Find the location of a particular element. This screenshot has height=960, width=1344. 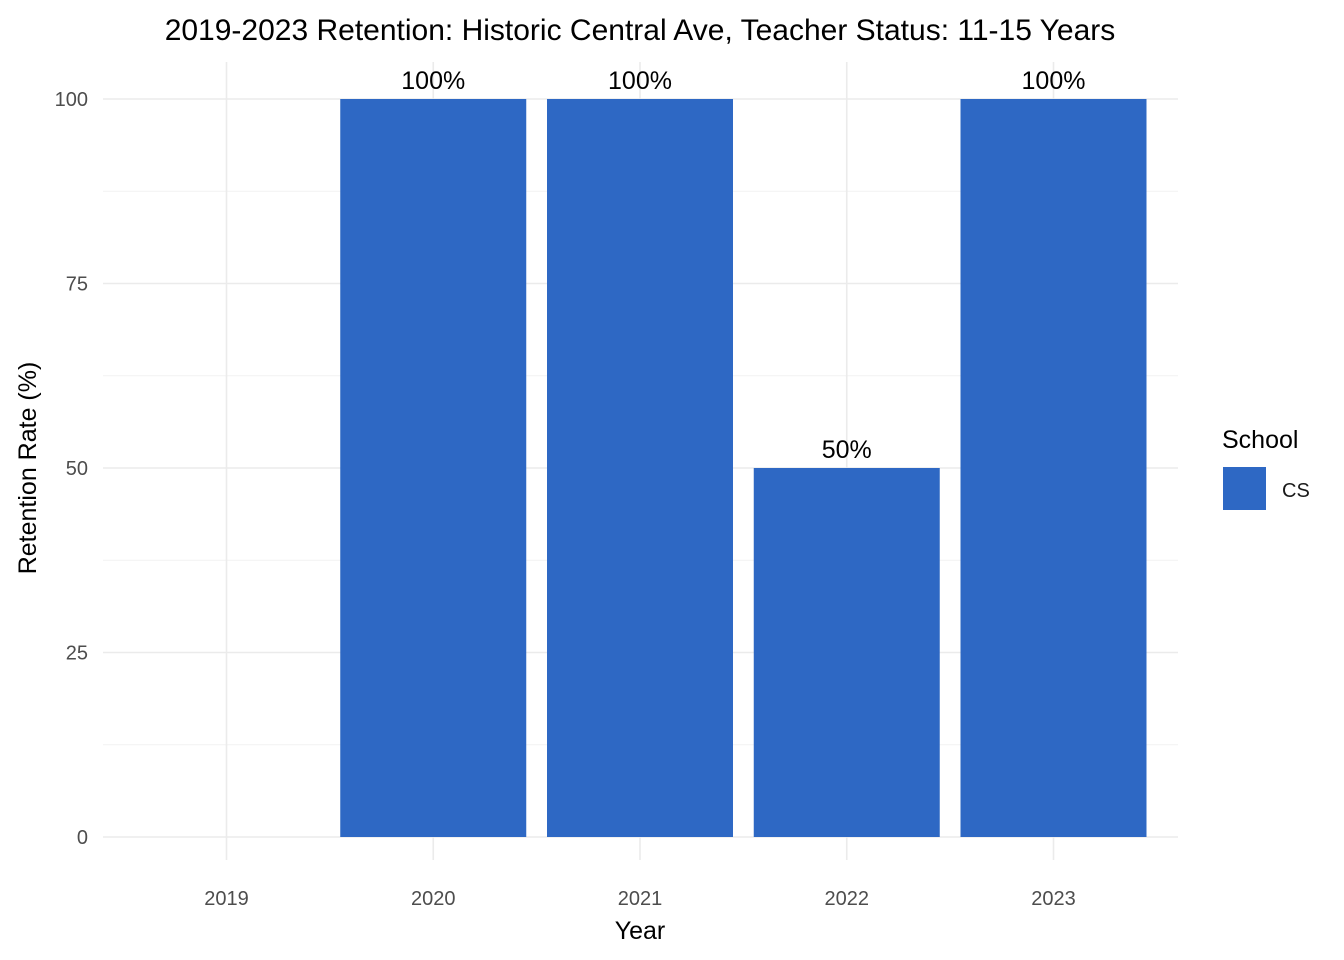

legend: School CS is located at coordinates (1266, 468).